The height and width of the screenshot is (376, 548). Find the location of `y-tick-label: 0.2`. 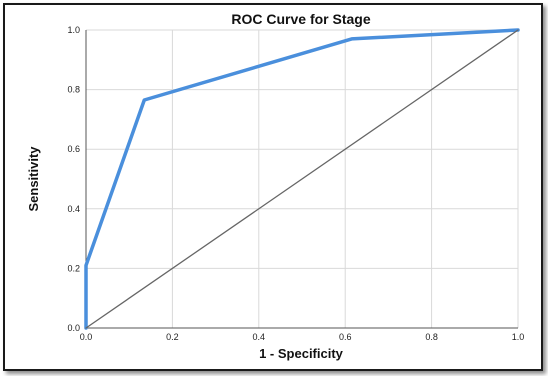

y-tick-label: 0.2 is located at coordinates (73, 268).